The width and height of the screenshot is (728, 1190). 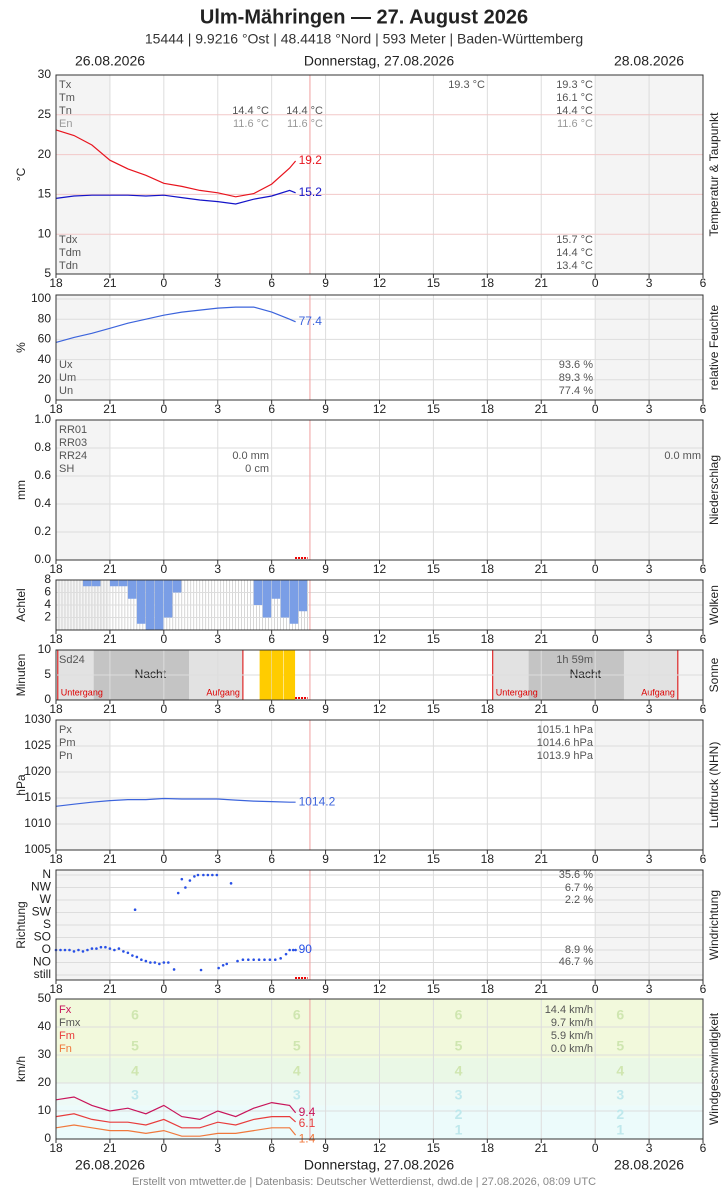 What do you see at coordinates (459, 1129) in the screenshot?
I see `beaufort-label: 1` at bounding box center [459, 1129].